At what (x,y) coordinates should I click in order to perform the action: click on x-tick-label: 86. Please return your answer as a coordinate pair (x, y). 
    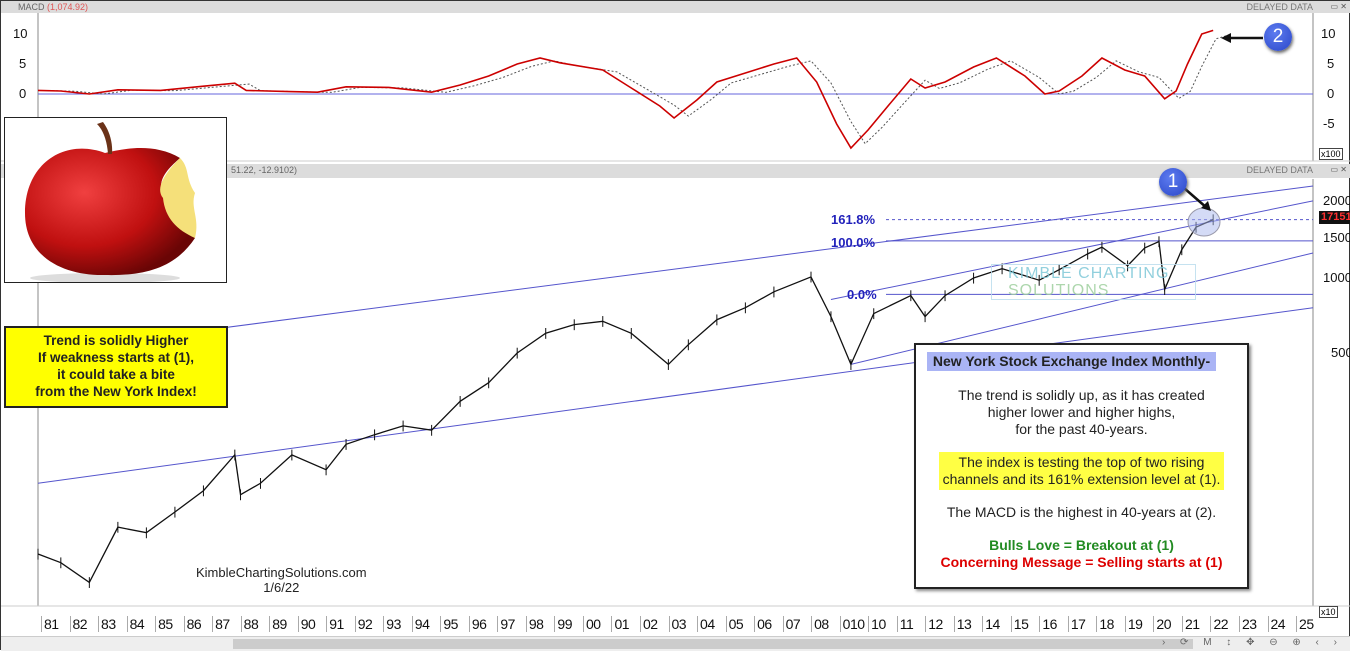
    Looking at the image, I should click on (197, 624).